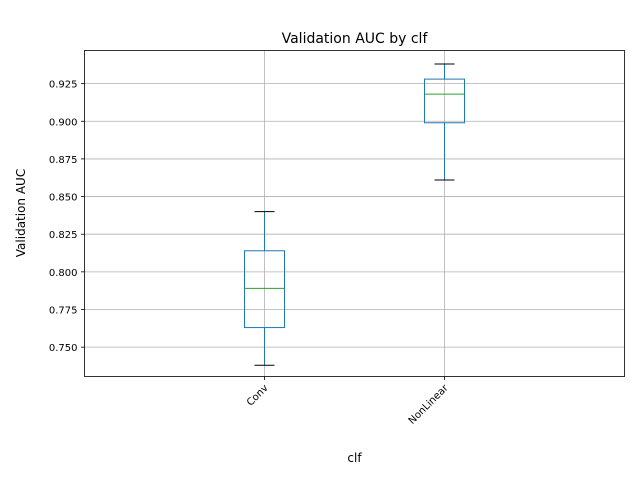 The image size is (640, 480). What do you see at coordinates (63, 85) in the screenshot?
I see `y-tick-label: 0.925` at bounding box center [63, 85].